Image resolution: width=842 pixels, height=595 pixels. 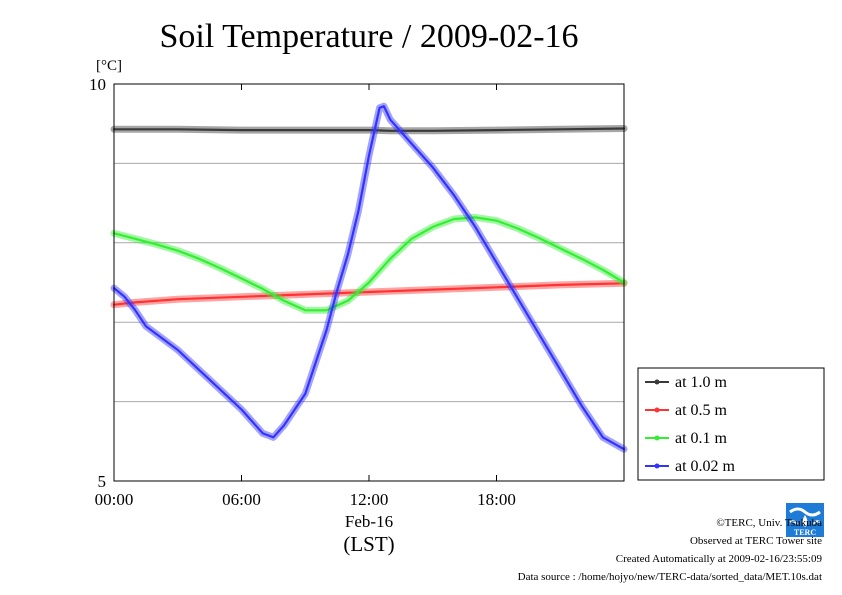 What do you see at coordinates (97, 84) in the screenshot?
I see `y-tick-label: 10` at bounding box center [97, 84].